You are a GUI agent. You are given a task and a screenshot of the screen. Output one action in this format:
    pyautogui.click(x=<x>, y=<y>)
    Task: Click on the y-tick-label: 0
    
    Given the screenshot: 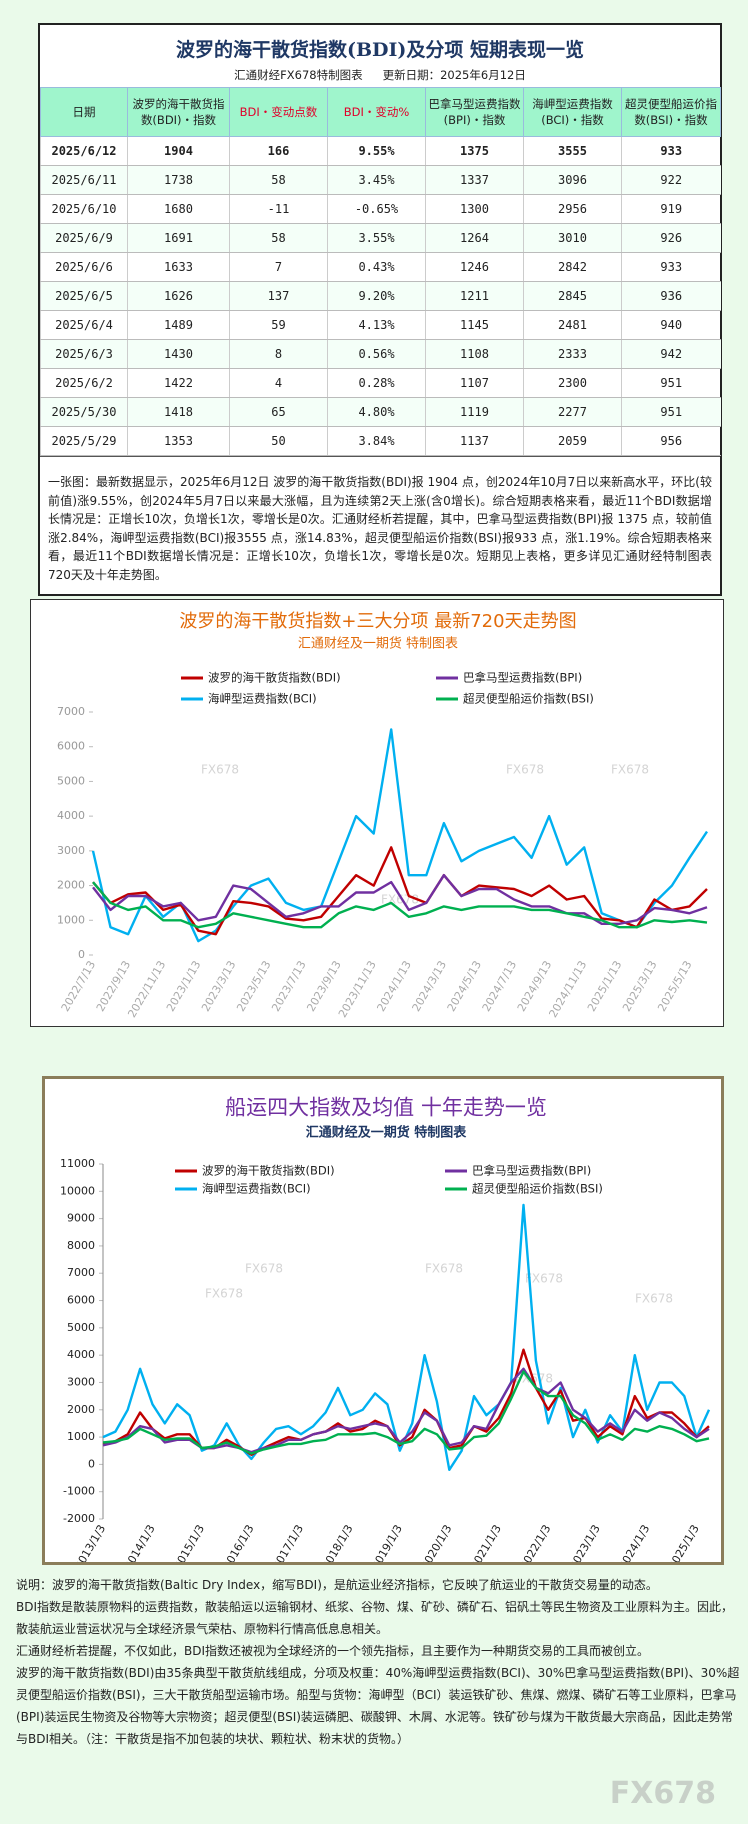 What is the action you would take?
    pyautogui.click(x=81, y=954)
    